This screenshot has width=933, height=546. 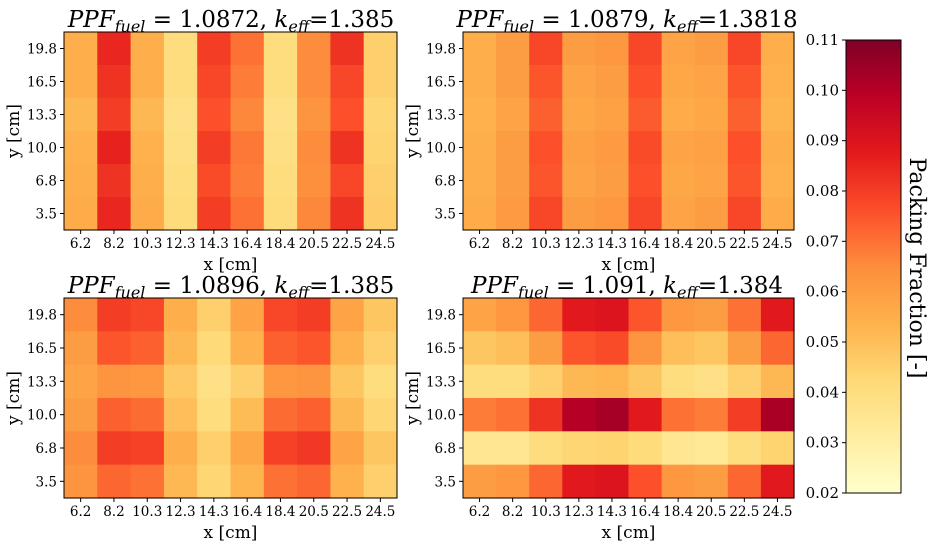 I want to click on panel-2-xlabel: x [cm], so click(x=629, y=265).